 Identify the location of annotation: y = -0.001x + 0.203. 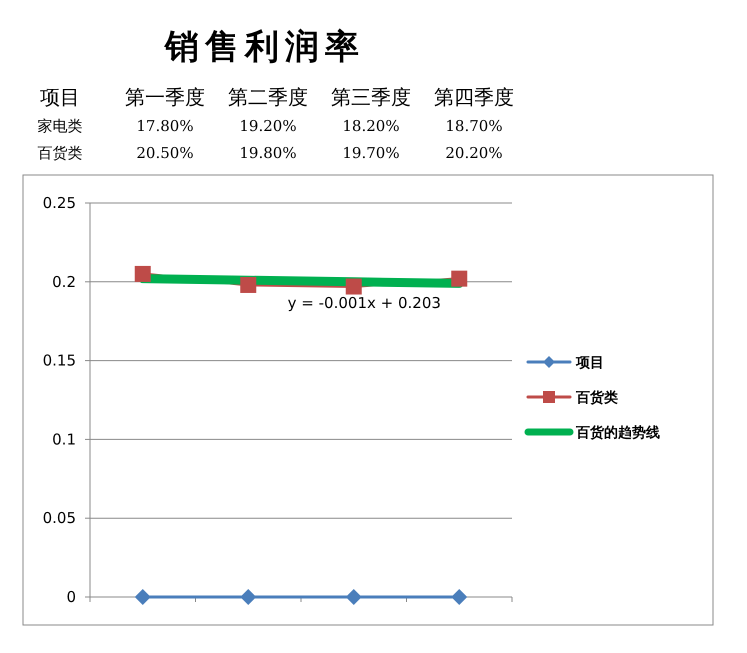
(364, 303).